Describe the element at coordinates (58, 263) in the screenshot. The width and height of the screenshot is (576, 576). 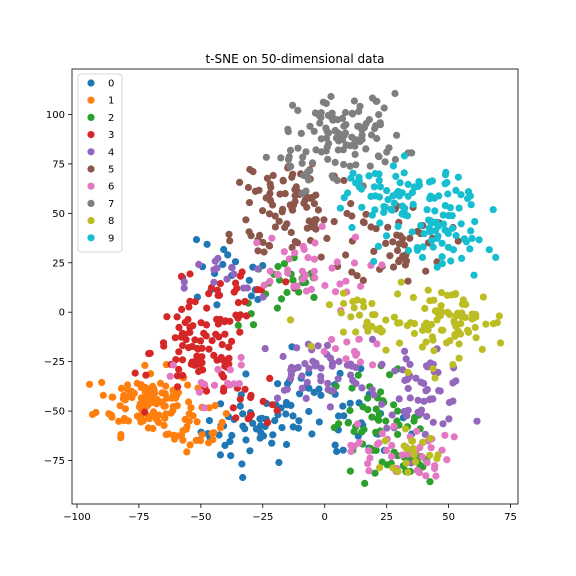
I see `y-tick-label: 25` at that location.